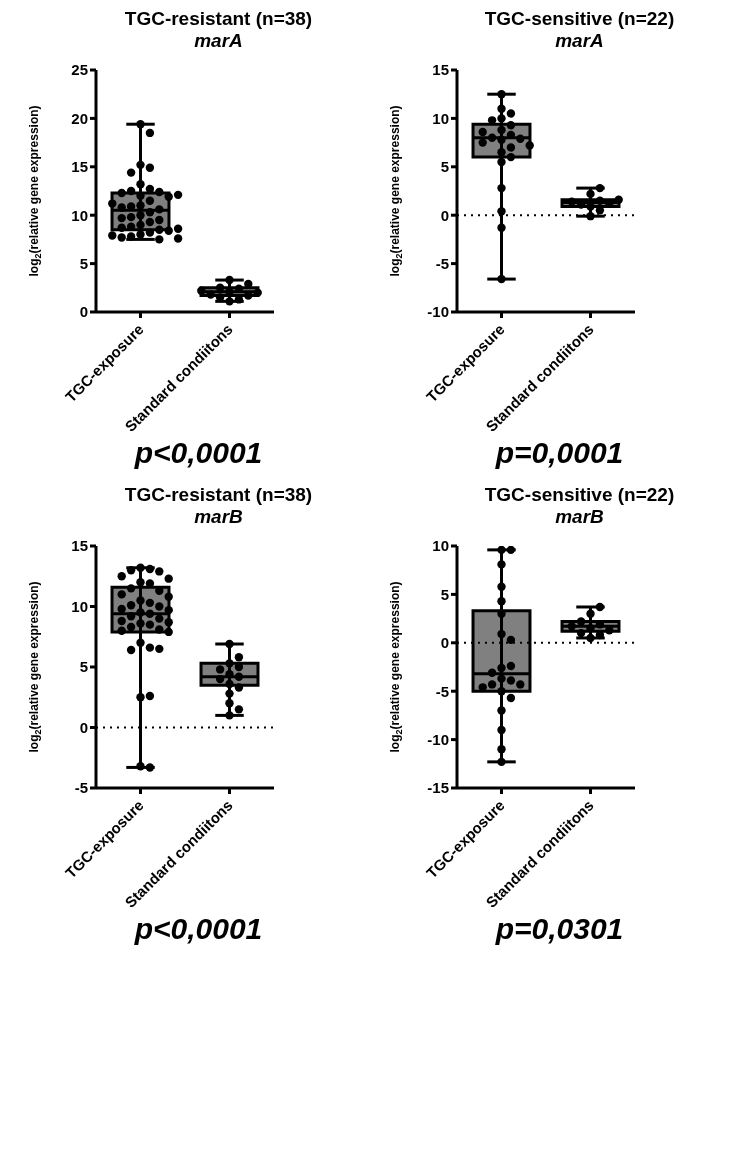 Image resolution: width=738 pixels, height=1154 pixels. I want to click on y-tick-label: -15, so click(437, 788).